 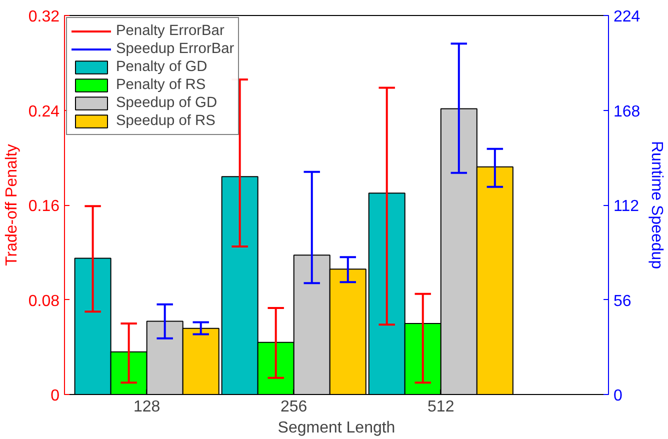 I want to click on legend-label: Speedup of RS, so click(x=166, y=121).